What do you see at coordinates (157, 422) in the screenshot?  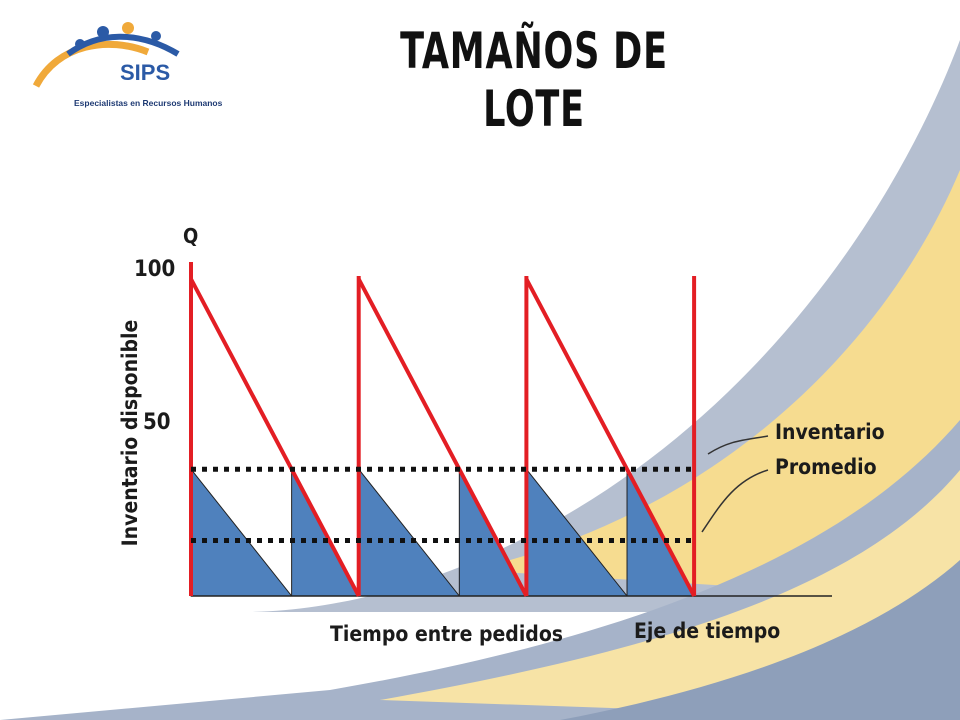 I see `y-tick-50: 50` at bounding box center [157, 422].